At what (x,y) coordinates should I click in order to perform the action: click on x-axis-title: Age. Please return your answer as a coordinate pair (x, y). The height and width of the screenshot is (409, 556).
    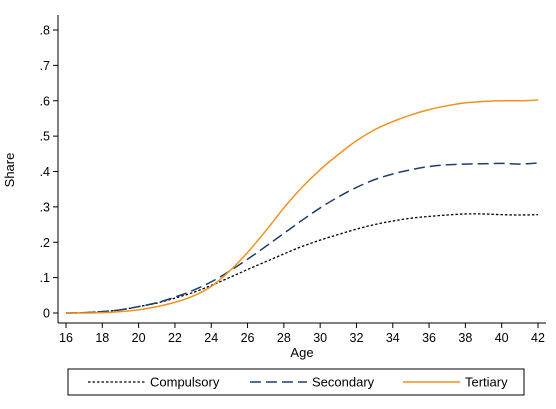
    Looking at the image, I should click on (301, 352).